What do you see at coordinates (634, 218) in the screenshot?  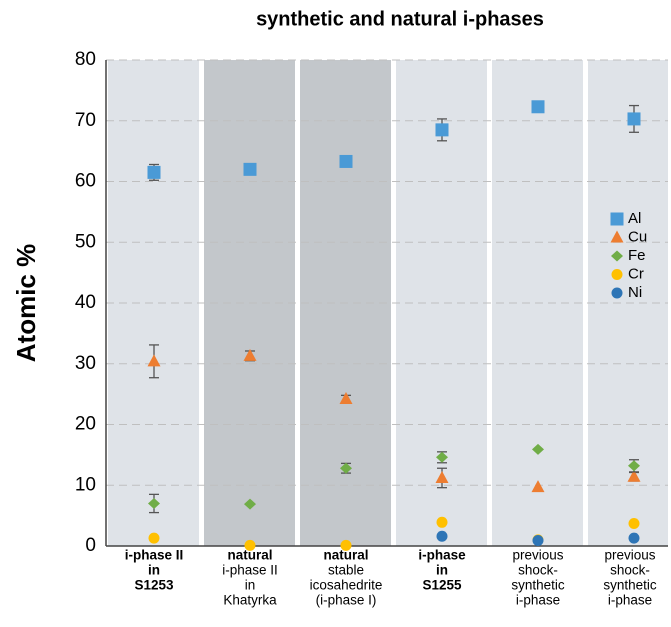 I see `legend-label: Al` at bounding box center [634, 218].